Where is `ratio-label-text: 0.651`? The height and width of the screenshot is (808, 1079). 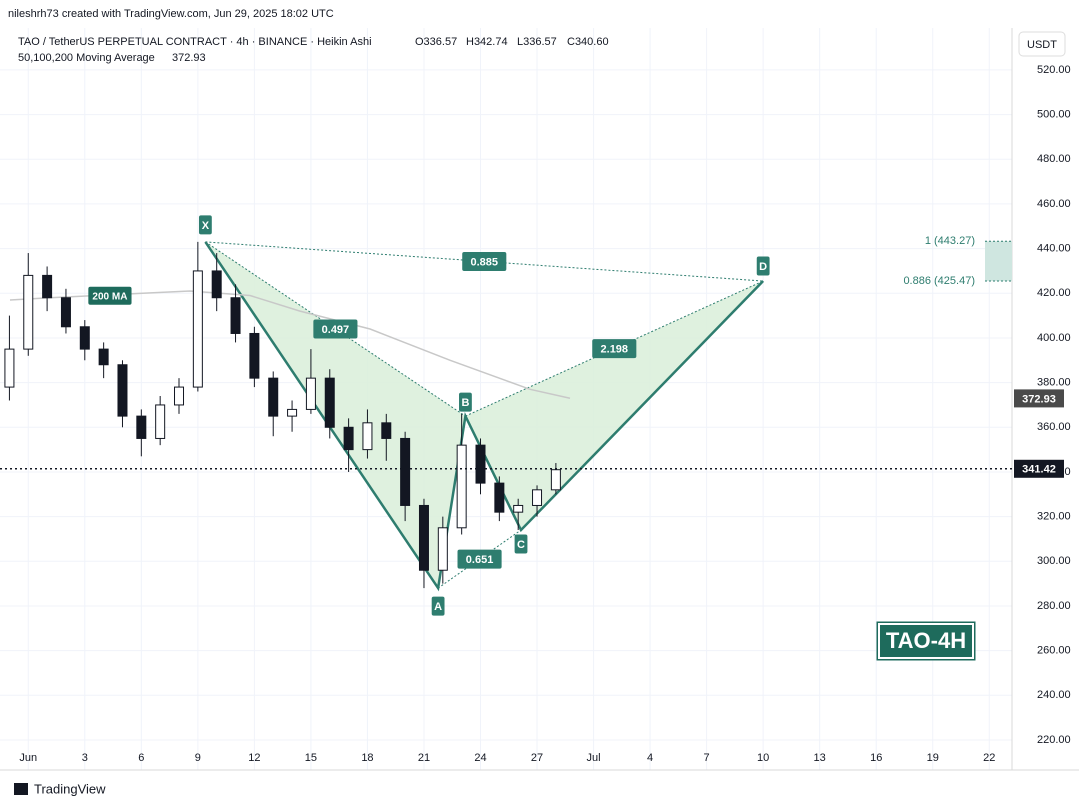 ratio-label-text: 0.651 is located at coordinates (480, 560).